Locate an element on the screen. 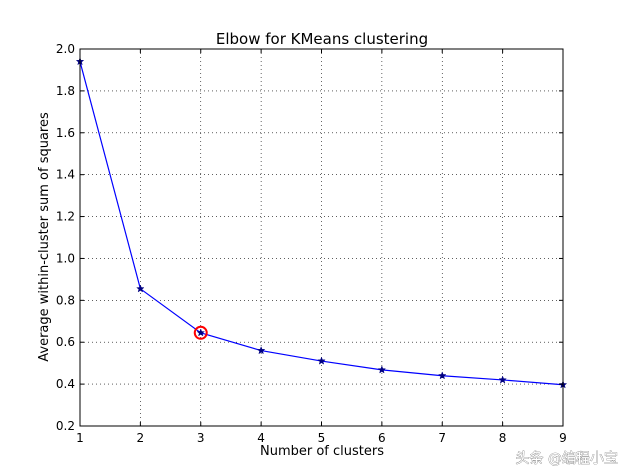 The height and width of the screenshot is (475, 628). x-tick-label: 5 is located at coordinates (322, 438).